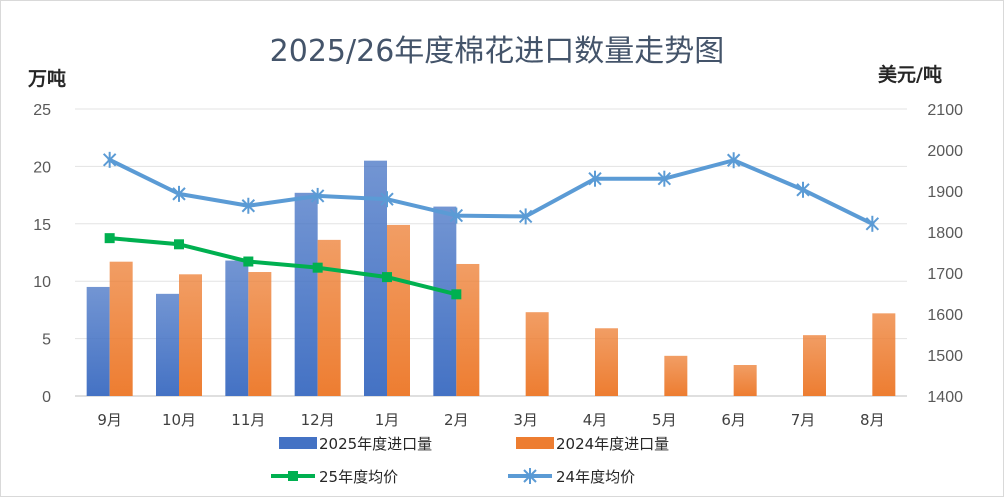 The height and width of the screenshot is (497, 1004). What do you see at coordinates (46, 397) in the screenshot?
I see `left-tick-label: 0` at bounding box center [46, 397].